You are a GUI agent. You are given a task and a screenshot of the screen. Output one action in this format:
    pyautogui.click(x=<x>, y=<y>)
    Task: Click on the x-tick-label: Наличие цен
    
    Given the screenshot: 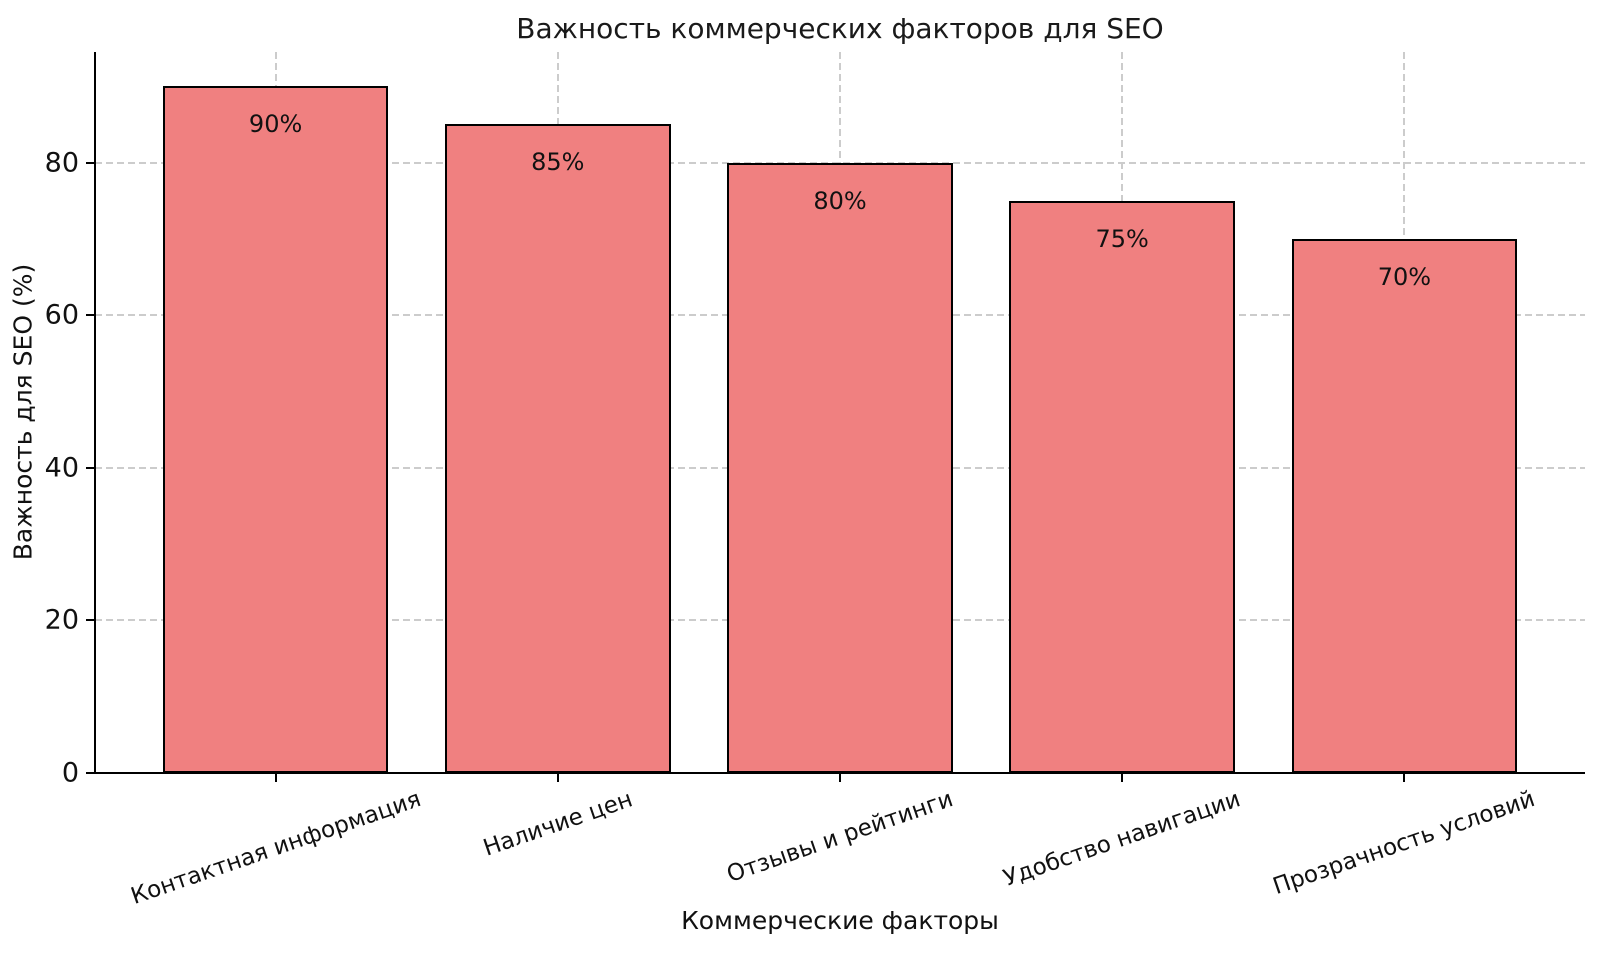 What is the action you would take?
    pyautogui.click(x=557, y=824)
    